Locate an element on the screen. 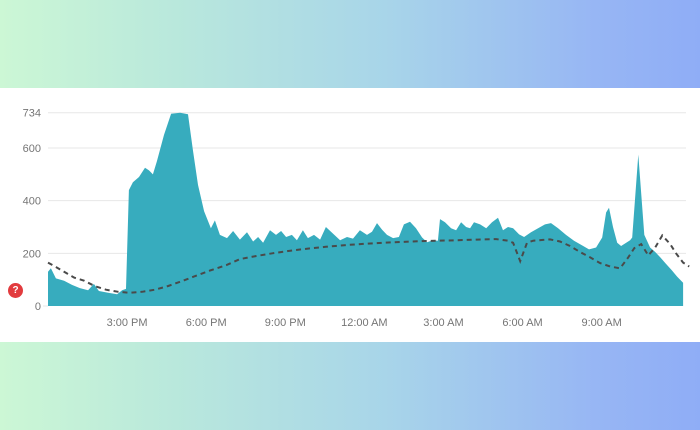 This screenshot has height=430, width=700. y-axis-tick-label: 600 is located at coordinates (32, 149).